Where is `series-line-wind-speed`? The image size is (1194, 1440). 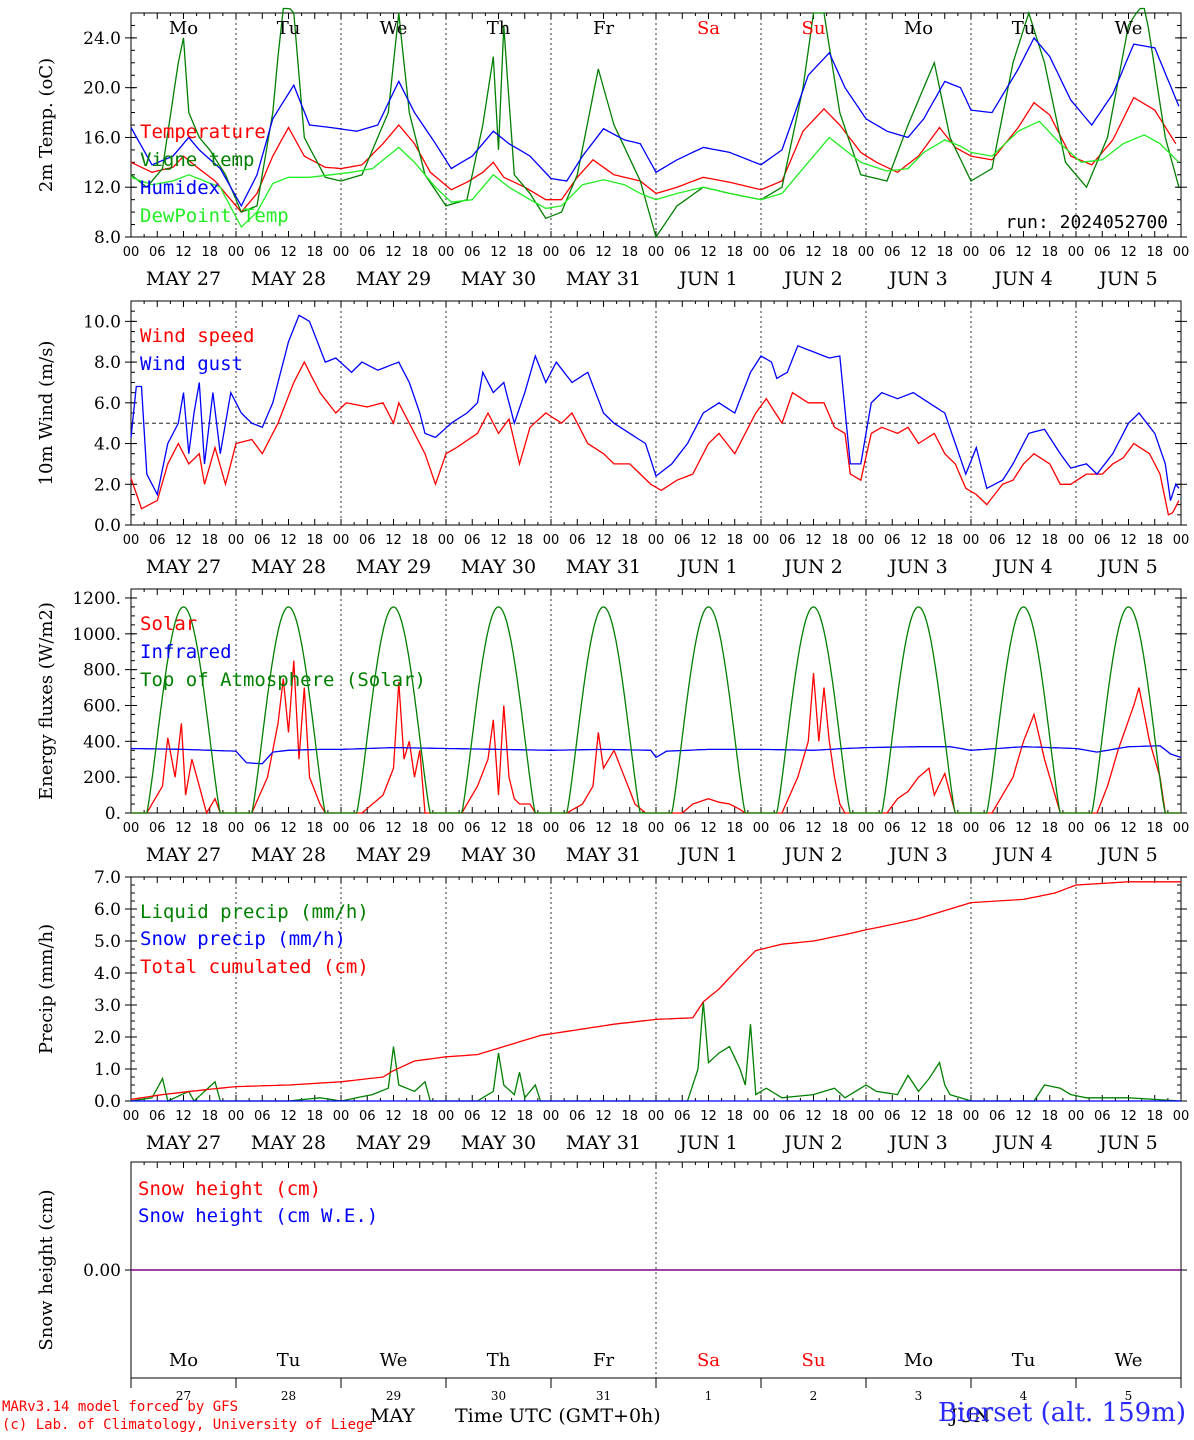
series-line-wind-speed is located at coordinates (655, 438).